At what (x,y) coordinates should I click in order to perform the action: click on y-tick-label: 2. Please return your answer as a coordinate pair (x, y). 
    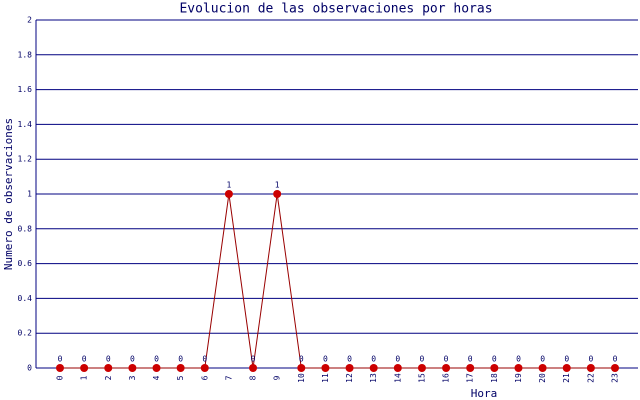
    Looking at the image, I should click on (29, 20).